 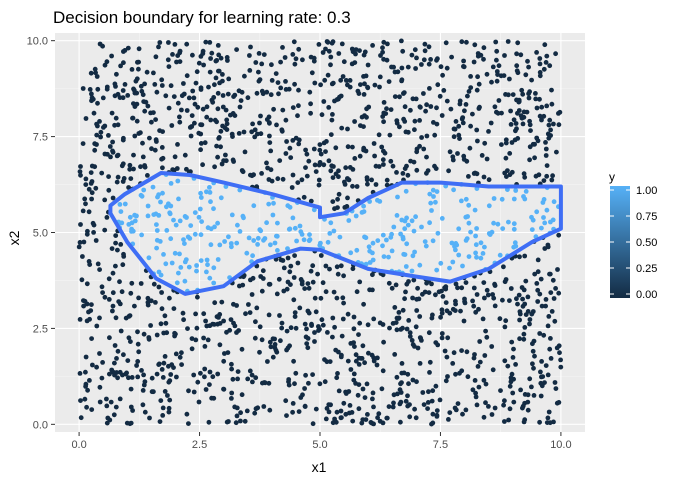 What do you see at coordinates (40, 138) in the screenshot?
I see `y-tick-label: 7.5` at bounding box center [40, 138].